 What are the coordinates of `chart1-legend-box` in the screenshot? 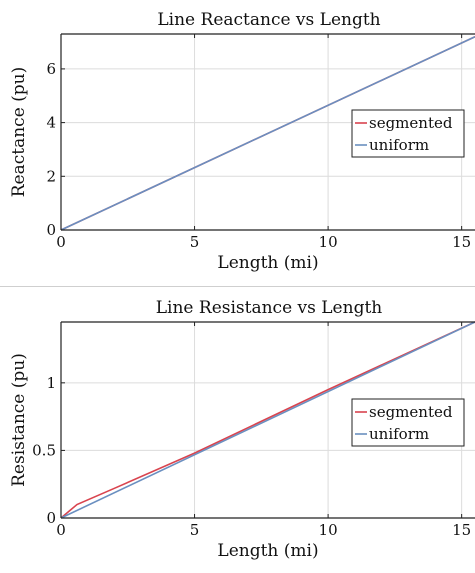 It's located at (408, 422).